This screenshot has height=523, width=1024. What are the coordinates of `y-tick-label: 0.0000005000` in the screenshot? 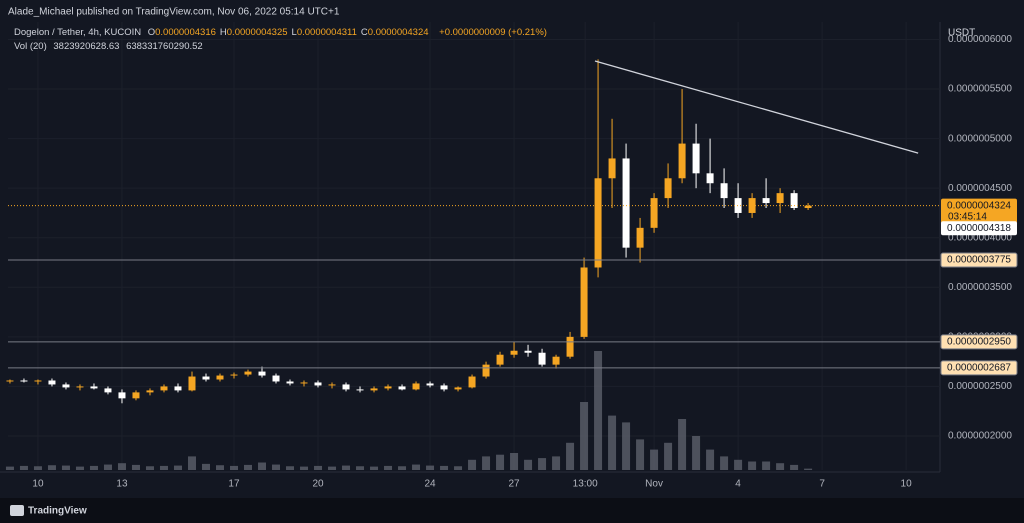 It's located at (980, 138).